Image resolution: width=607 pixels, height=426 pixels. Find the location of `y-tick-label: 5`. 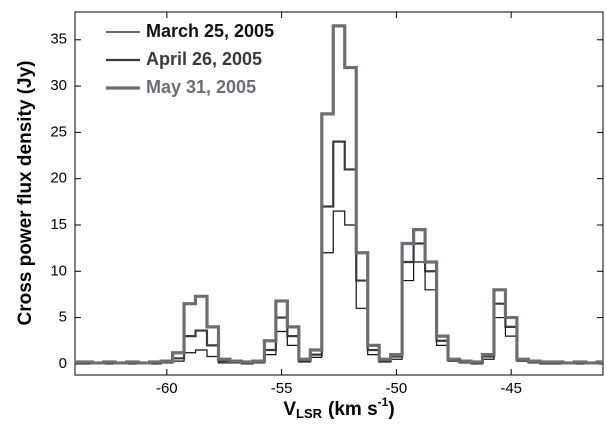

y-tick-label: 5 is located at coordinates (63, 317).